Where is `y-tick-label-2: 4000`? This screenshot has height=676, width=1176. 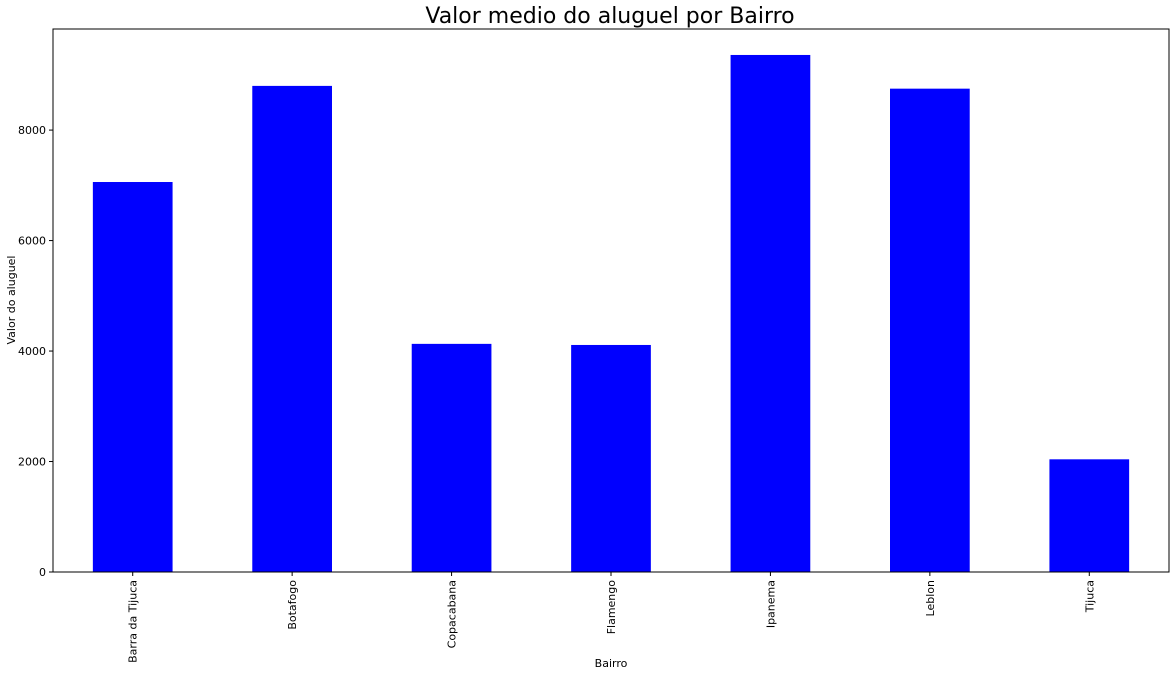 y-tick-label-2: 4000 is located at coordinates (32, 351).